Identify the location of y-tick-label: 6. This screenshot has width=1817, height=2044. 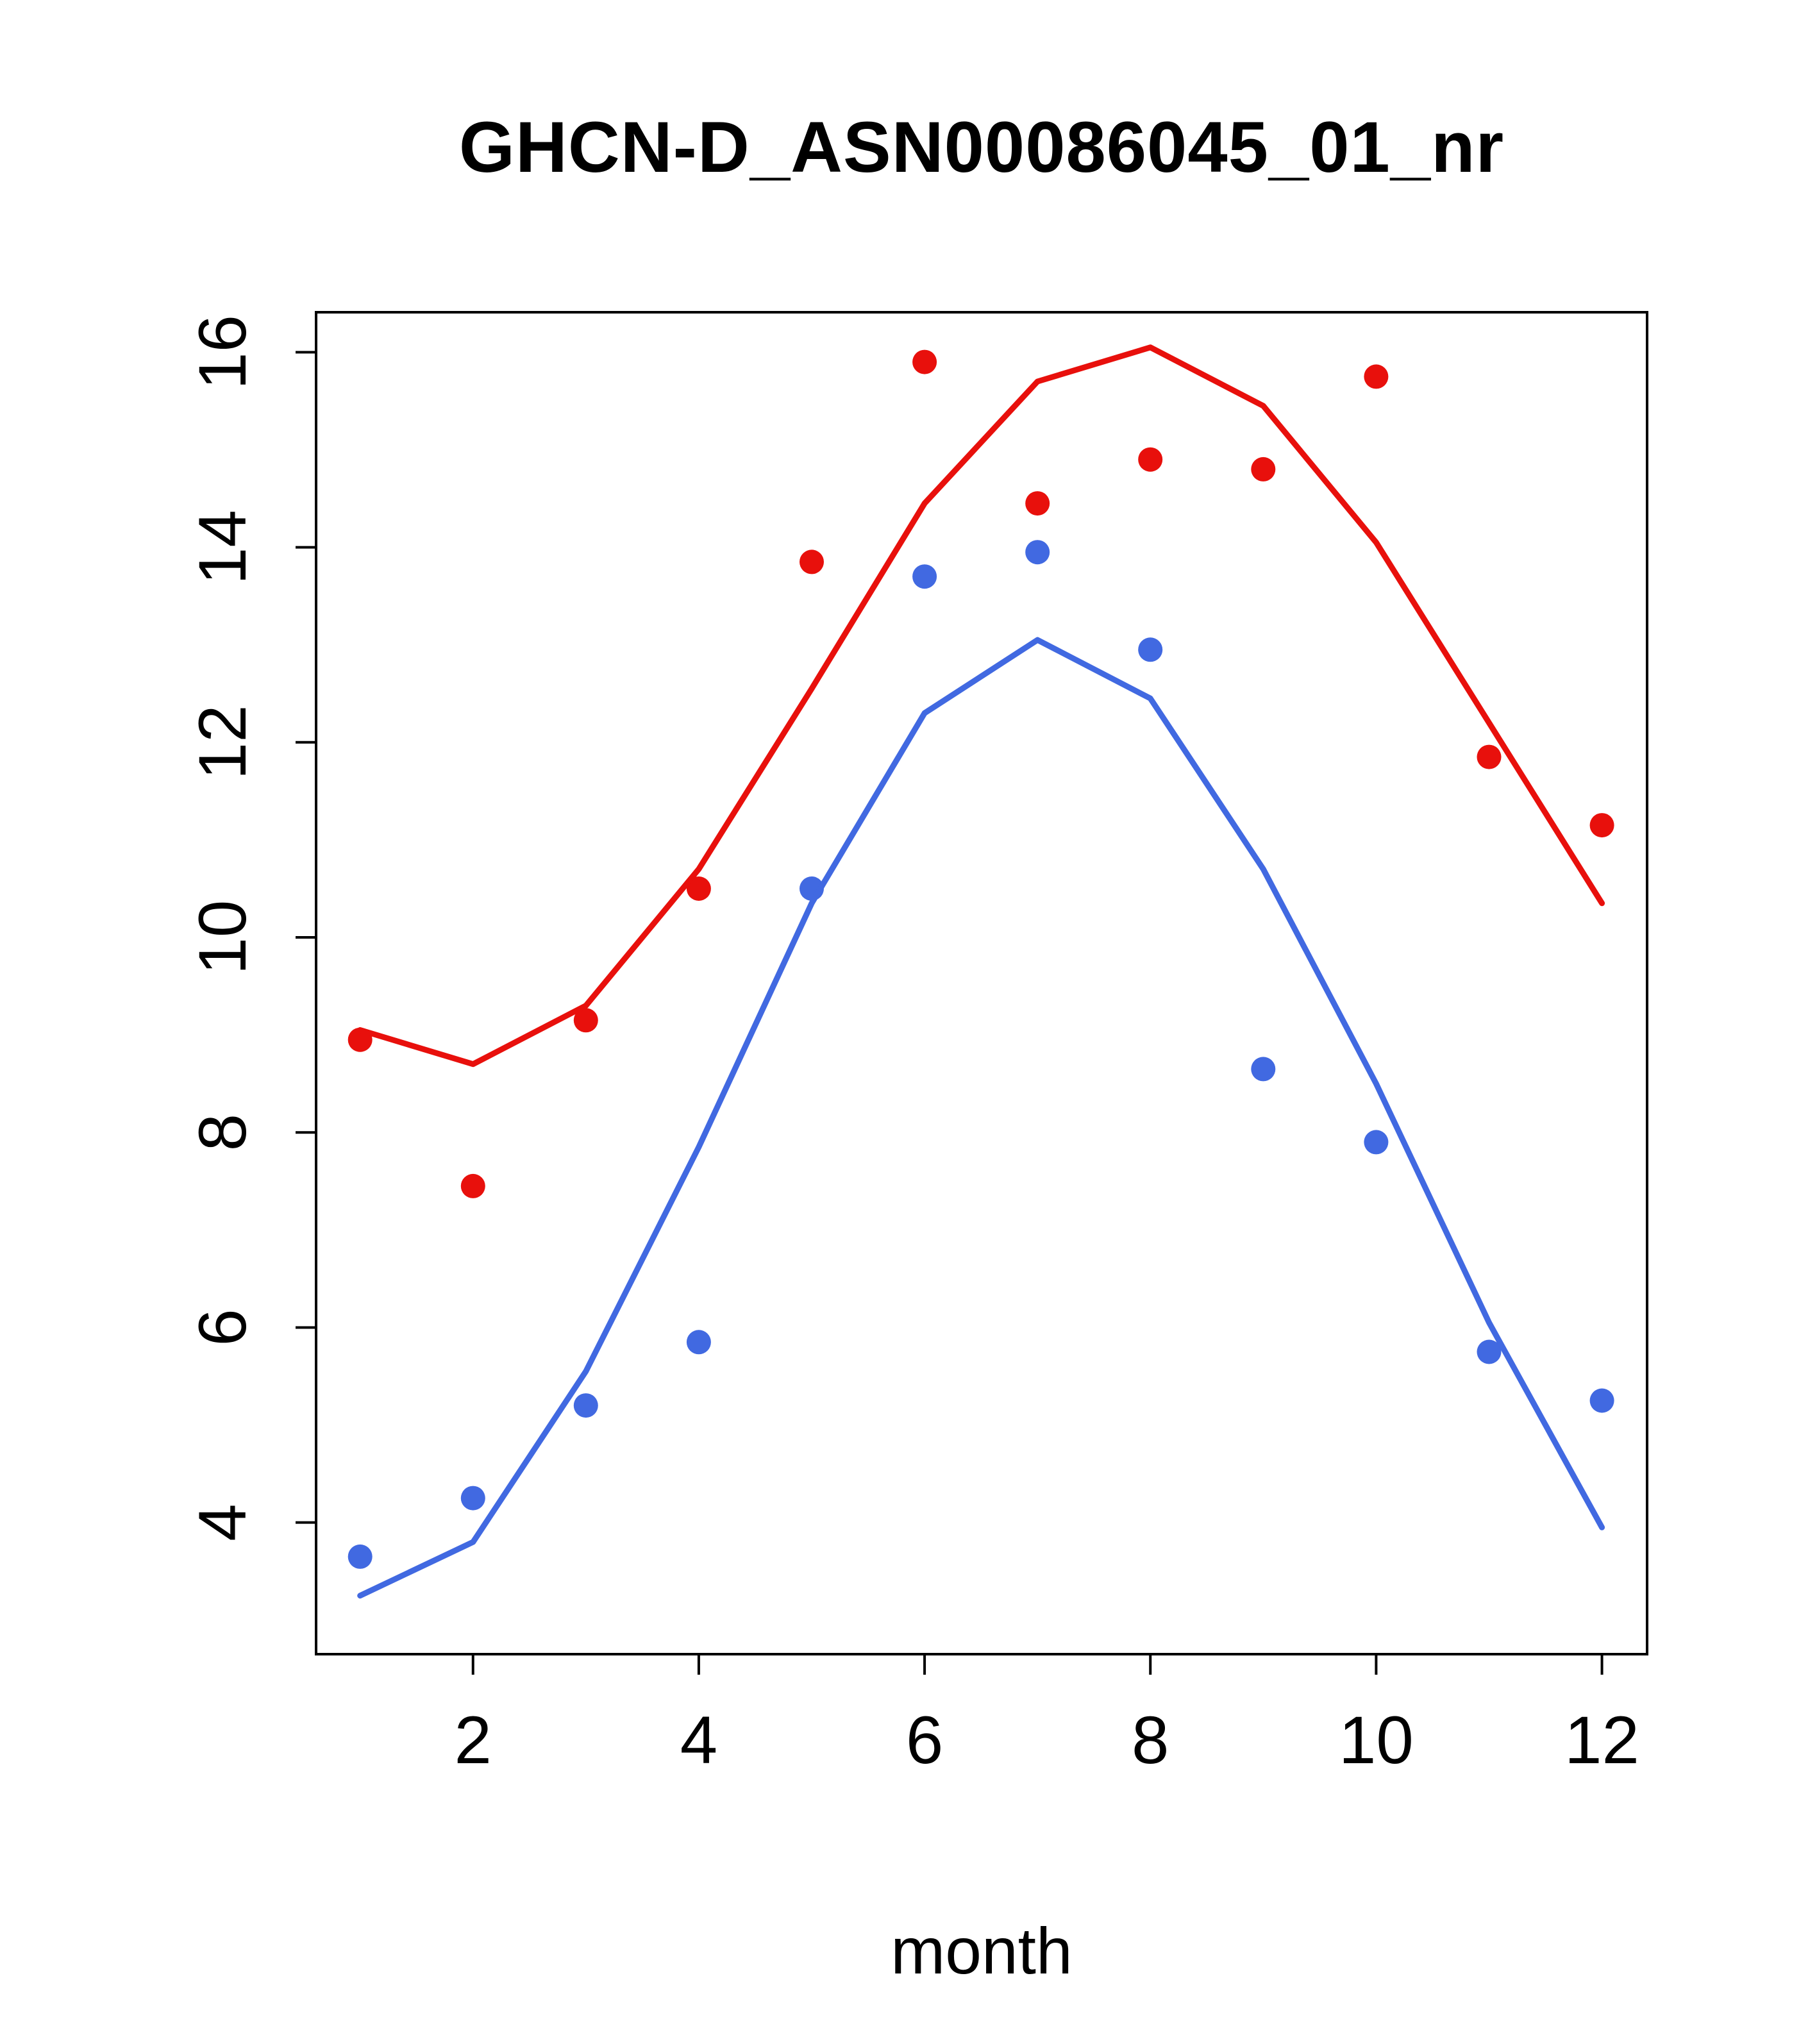
(223, 1328).